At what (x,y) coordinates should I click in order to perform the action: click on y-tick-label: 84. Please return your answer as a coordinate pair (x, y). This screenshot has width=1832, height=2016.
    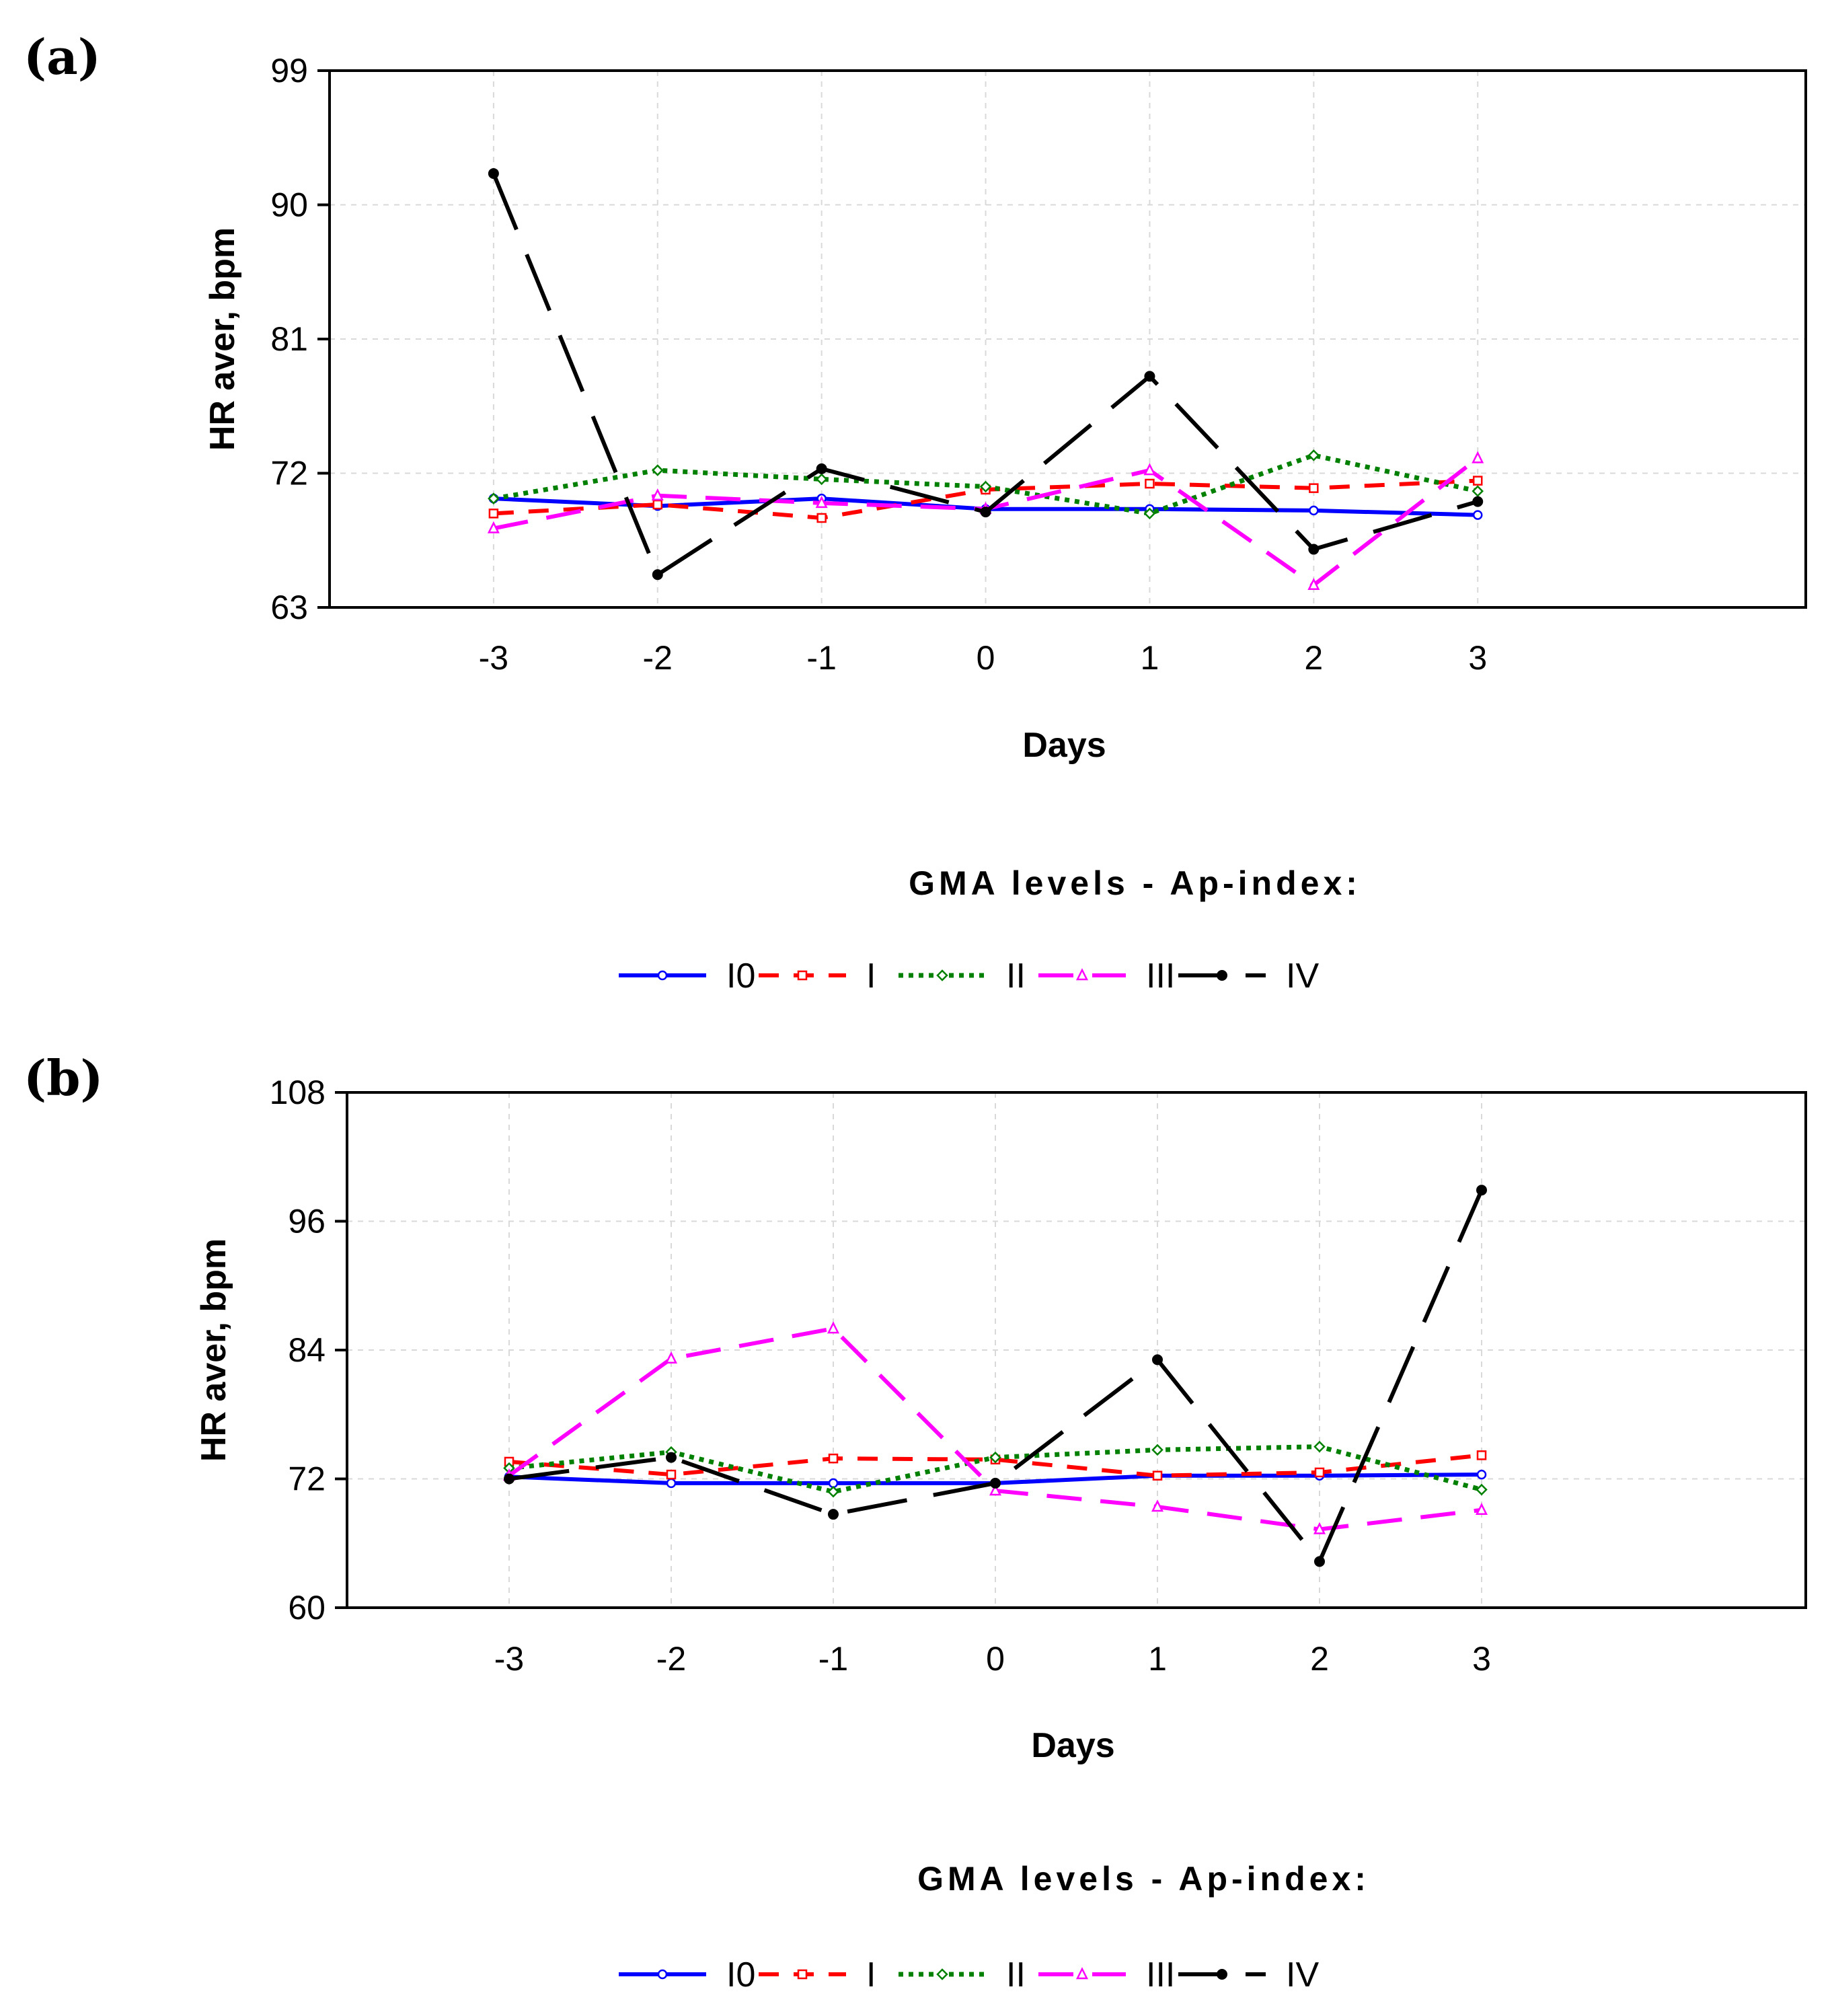
    Looking at the image, I should click on (307, 1350).